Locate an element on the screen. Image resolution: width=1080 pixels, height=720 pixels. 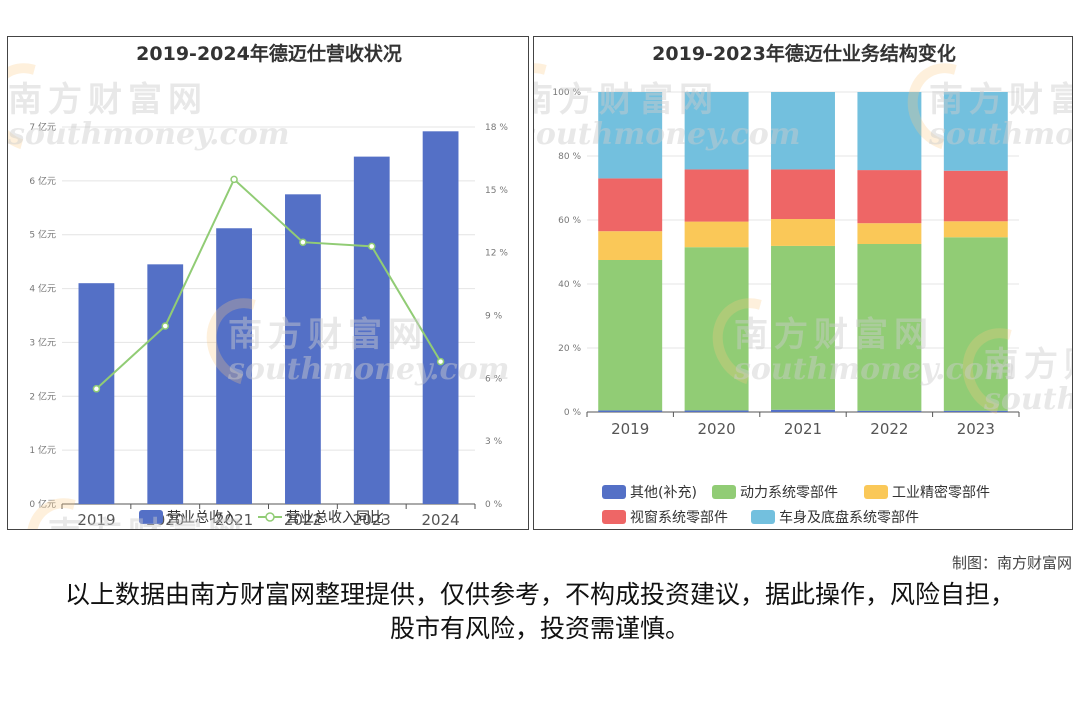
legend-bar-label: 营业总收入 is located at coordinates (202, 518).